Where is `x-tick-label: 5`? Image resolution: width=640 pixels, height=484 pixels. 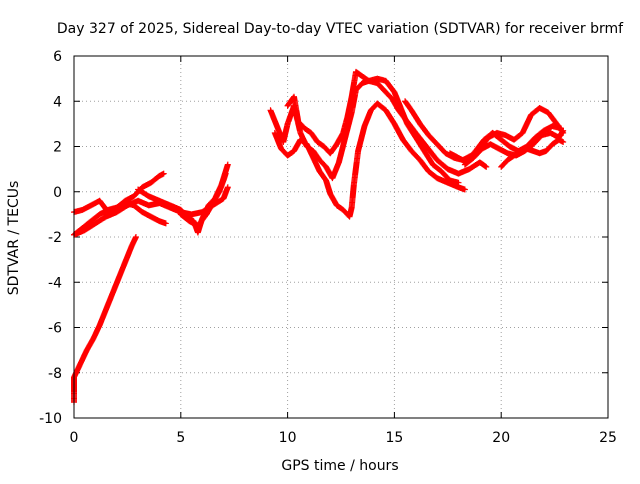
x-tick-label: 5 is located at coordinates (180, 438).